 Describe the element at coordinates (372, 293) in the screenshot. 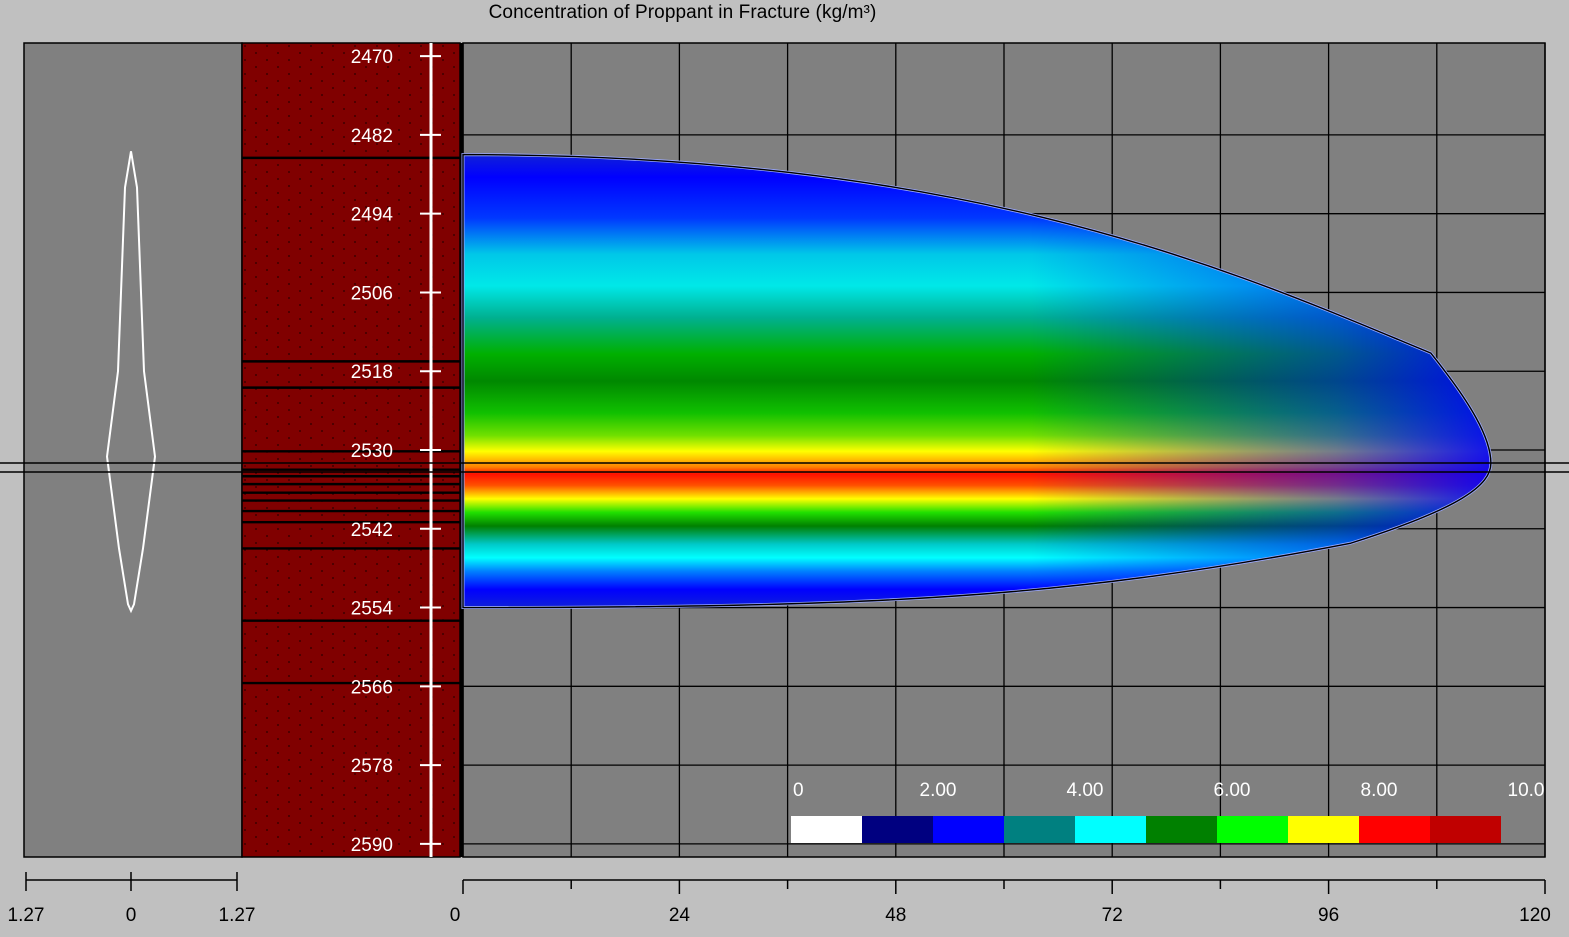

I see `depth-tick-label: 2506` at that location.